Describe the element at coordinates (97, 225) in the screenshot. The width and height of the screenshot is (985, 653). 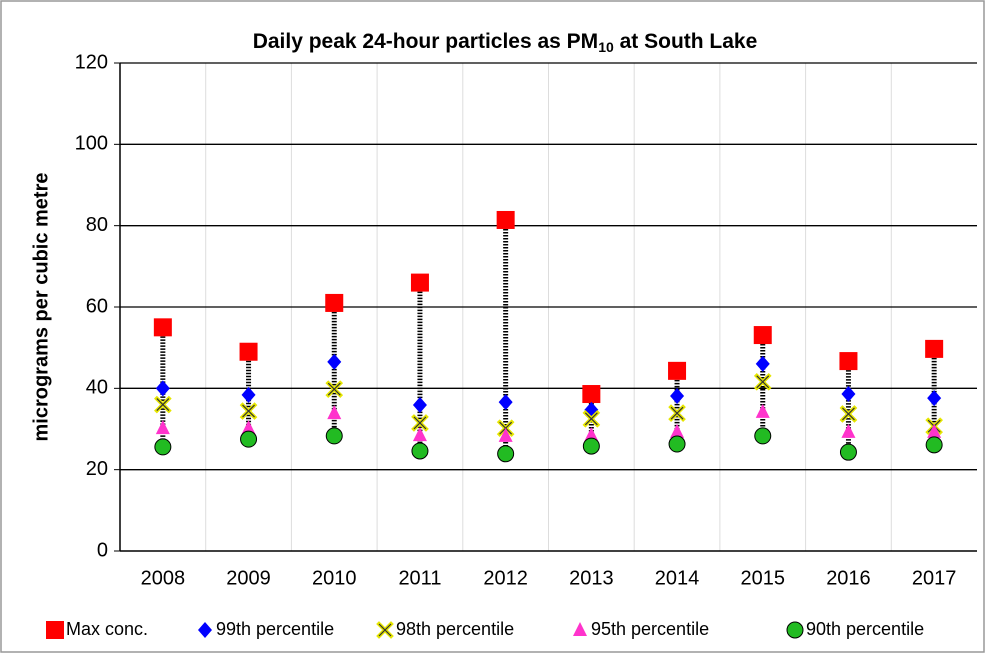
I see `y-tick-label: 80` at that location.